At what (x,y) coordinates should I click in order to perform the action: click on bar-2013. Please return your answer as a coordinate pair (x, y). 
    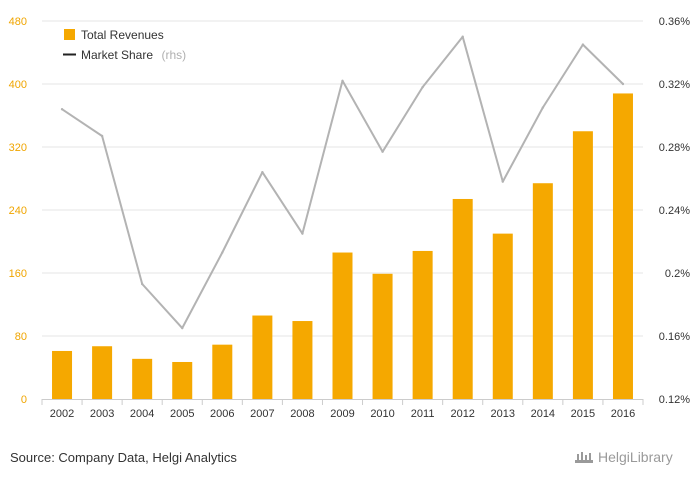
    Looking at the image, I should click on (502, 316).